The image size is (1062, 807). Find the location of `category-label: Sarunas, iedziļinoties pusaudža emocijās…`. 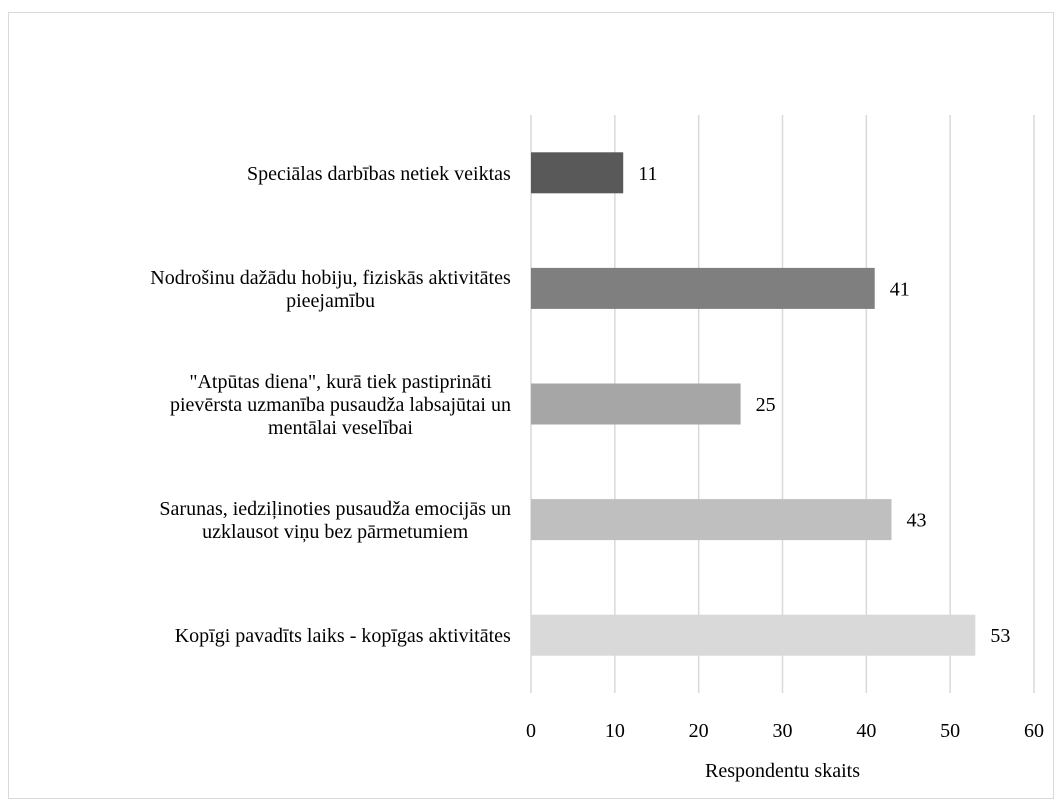

category-label: Sarunas, iedziļinoties pusaudža emocijās… is located at coordinates (335, 520).